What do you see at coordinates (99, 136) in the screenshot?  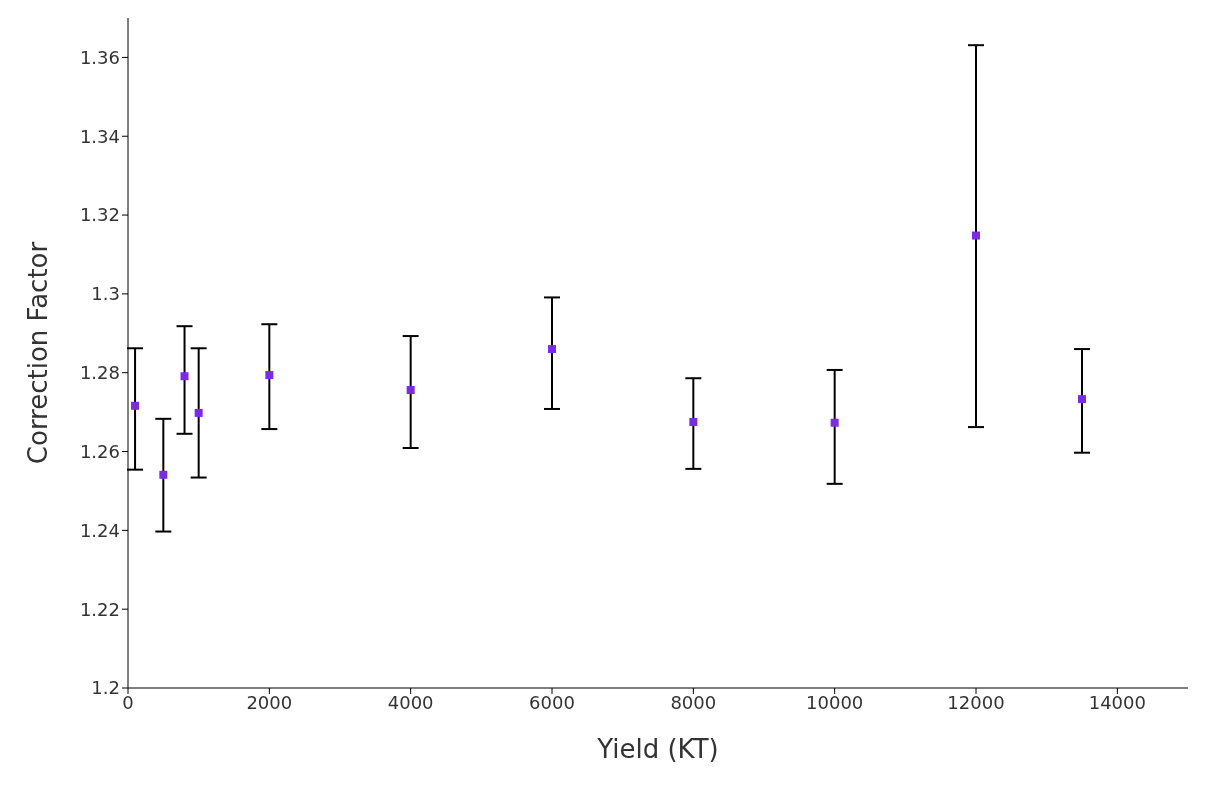 I see `y-tick-label: 1.34` at bounding box center [99, 136].